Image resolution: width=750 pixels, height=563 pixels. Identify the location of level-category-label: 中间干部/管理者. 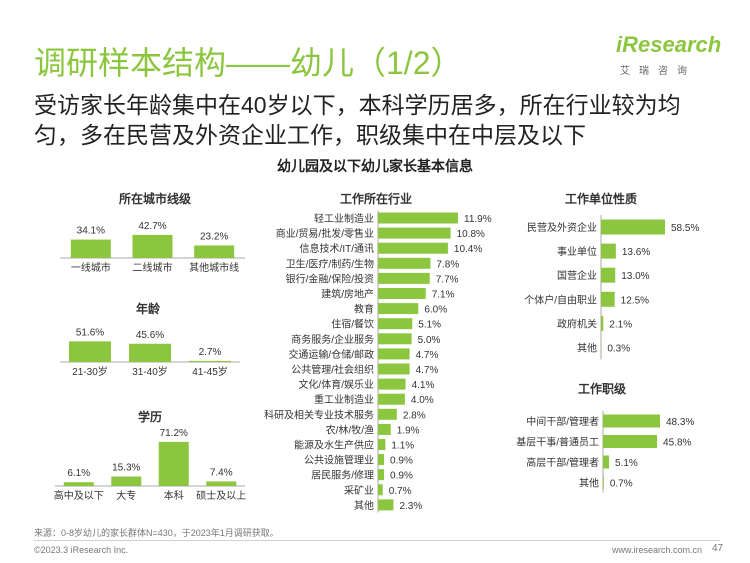
(562, 421).